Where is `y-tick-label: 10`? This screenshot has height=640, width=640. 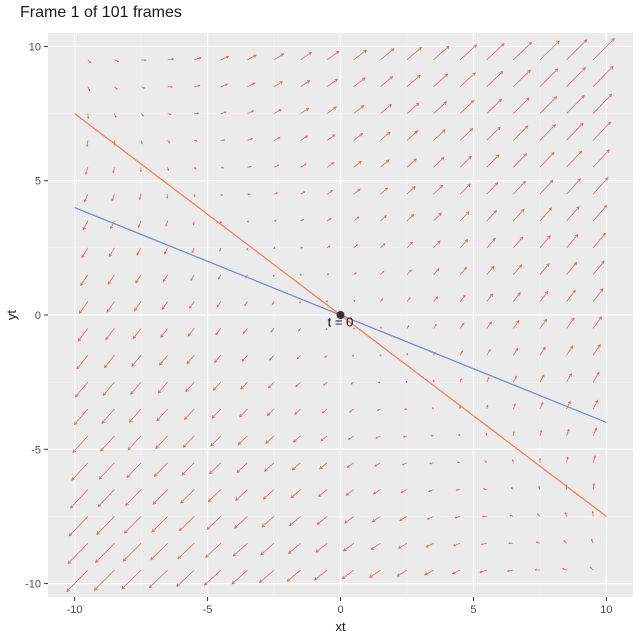 y-tick-label: 10 is located at coordinates (35, 47).